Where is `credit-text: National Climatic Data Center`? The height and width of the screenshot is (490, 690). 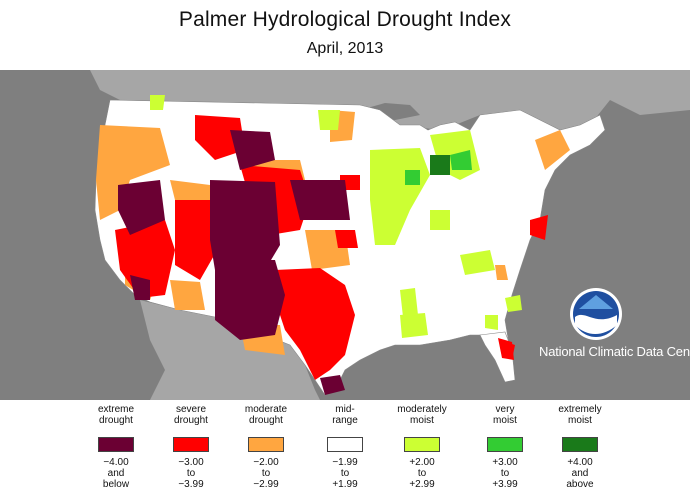
credit-text: National Climatic Data Center is located at coordinates (614, 351).